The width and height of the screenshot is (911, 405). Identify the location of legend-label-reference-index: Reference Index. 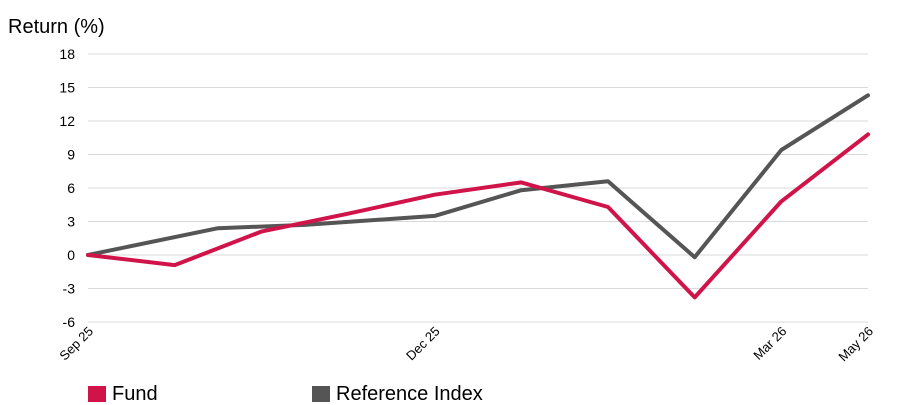
(409, 394).